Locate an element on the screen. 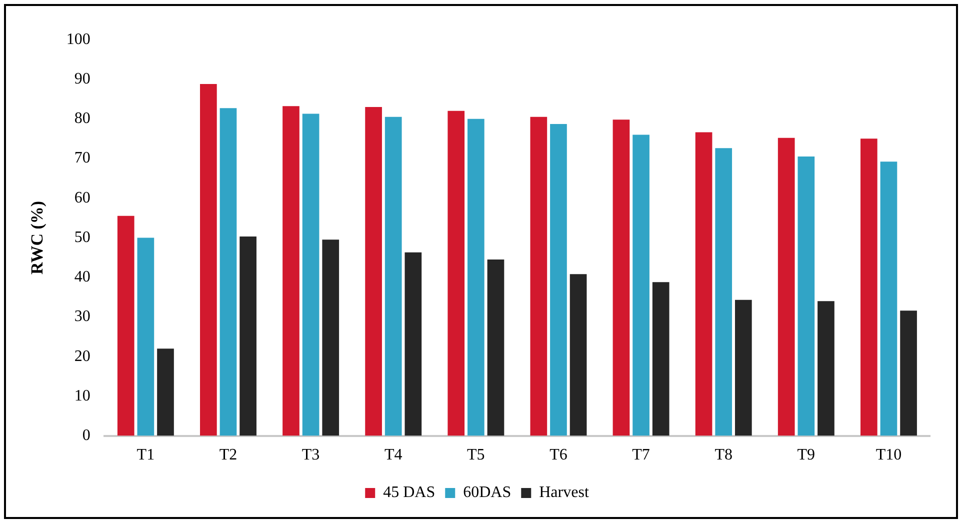 This screenshot has width=966, height=527. x-tick-label: T5 is located at coordinates (476, 455).